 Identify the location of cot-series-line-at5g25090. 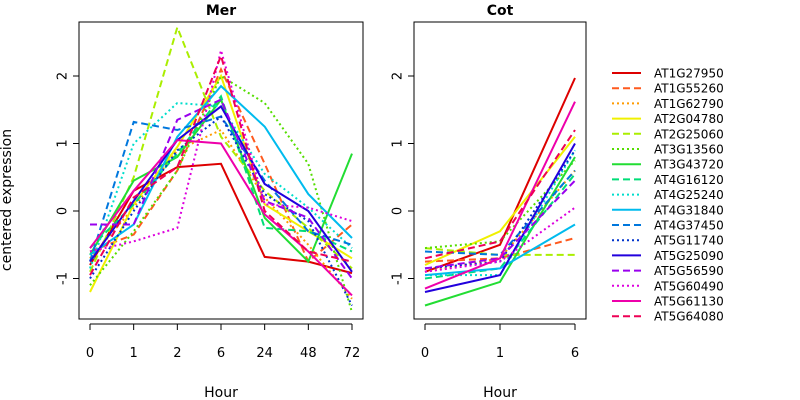
(500, 218).